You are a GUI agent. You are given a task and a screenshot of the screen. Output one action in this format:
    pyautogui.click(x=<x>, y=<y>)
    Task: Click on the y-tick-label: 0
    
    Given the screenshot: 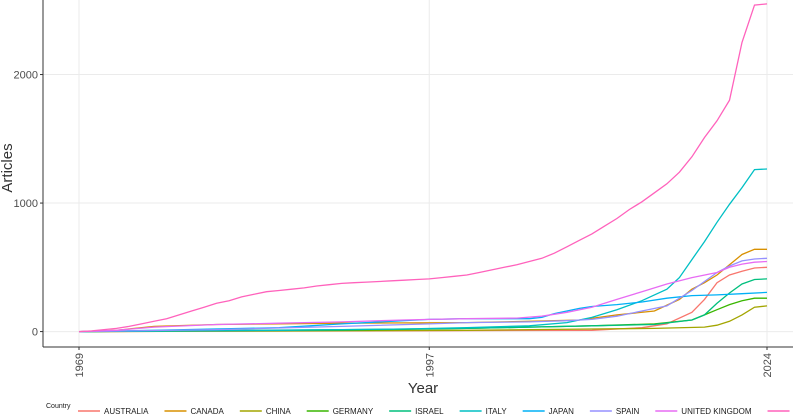 What is the action you would take?
    pyautogui.click(x=35, y=333)
    